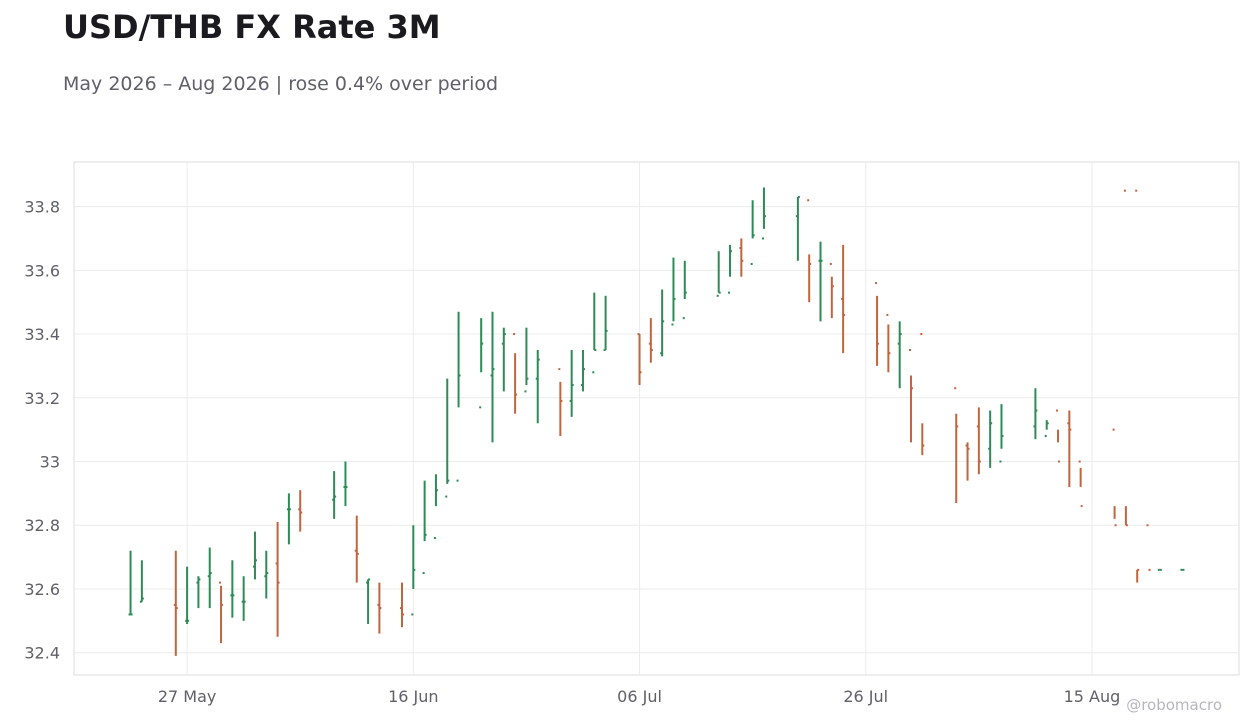  I want to click on y-tick-label: 33.6, so click(42, 270).